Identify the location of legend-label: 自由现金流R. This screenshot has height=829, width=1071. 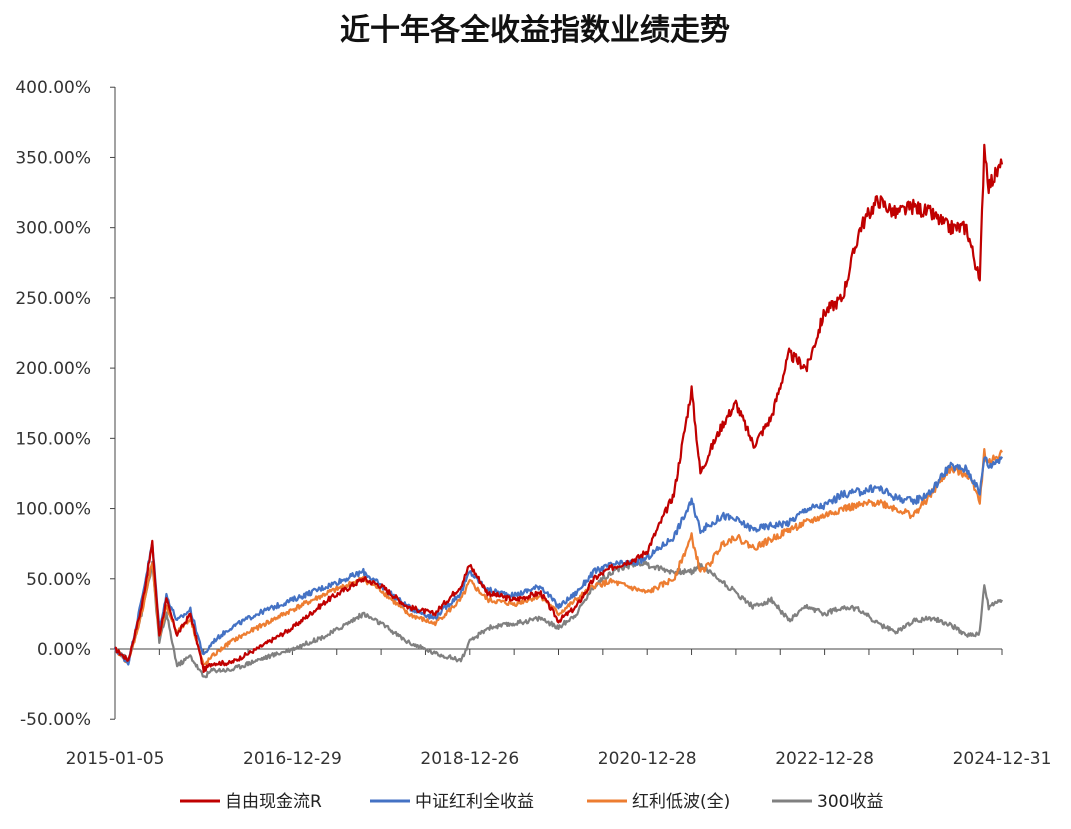
(273, 802).